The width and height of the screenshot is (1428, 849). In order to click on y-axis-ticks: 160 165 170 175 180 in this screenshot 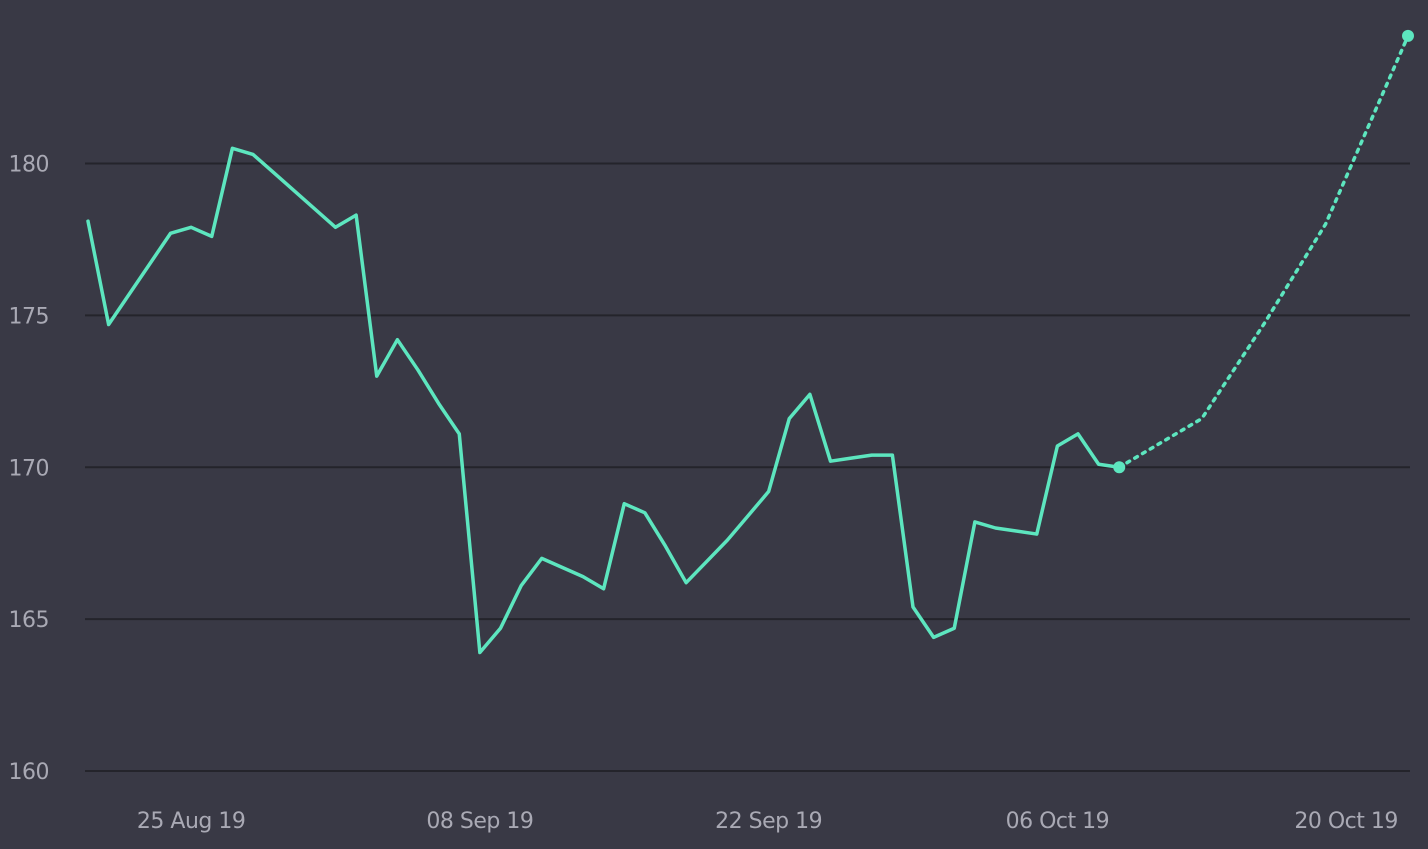, I will do `click(29, 469)`.